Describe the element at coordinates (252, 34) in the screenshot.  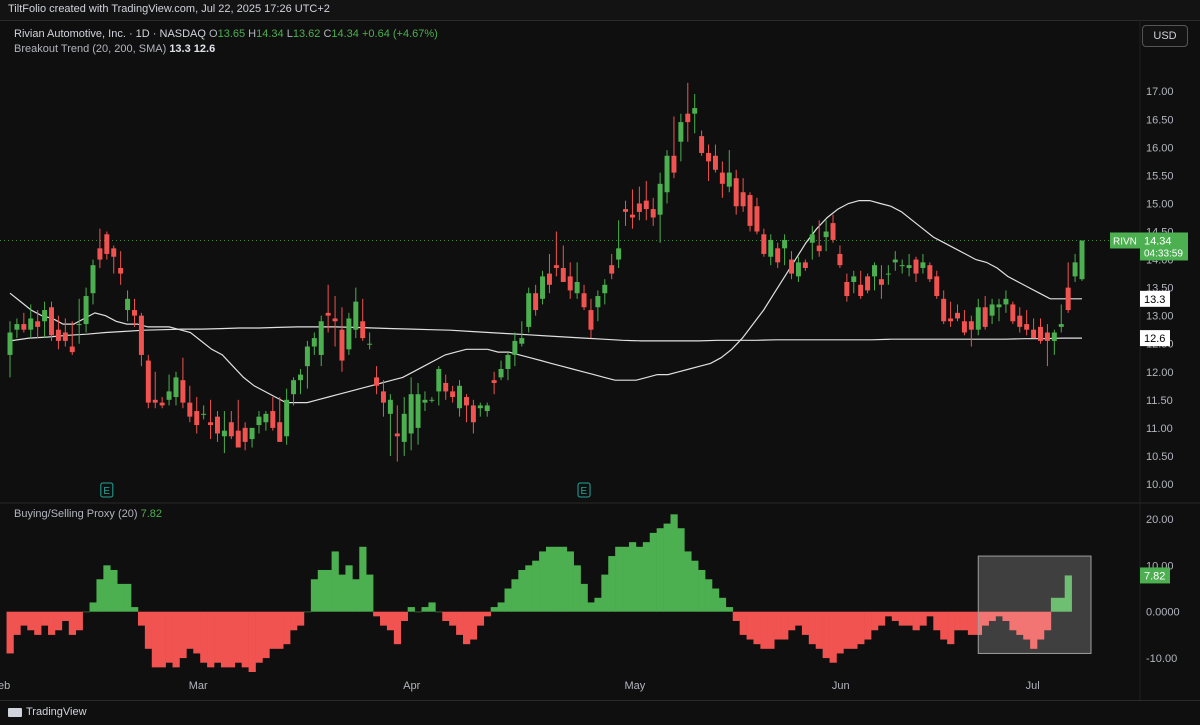
I see `high-label: H` at that location.